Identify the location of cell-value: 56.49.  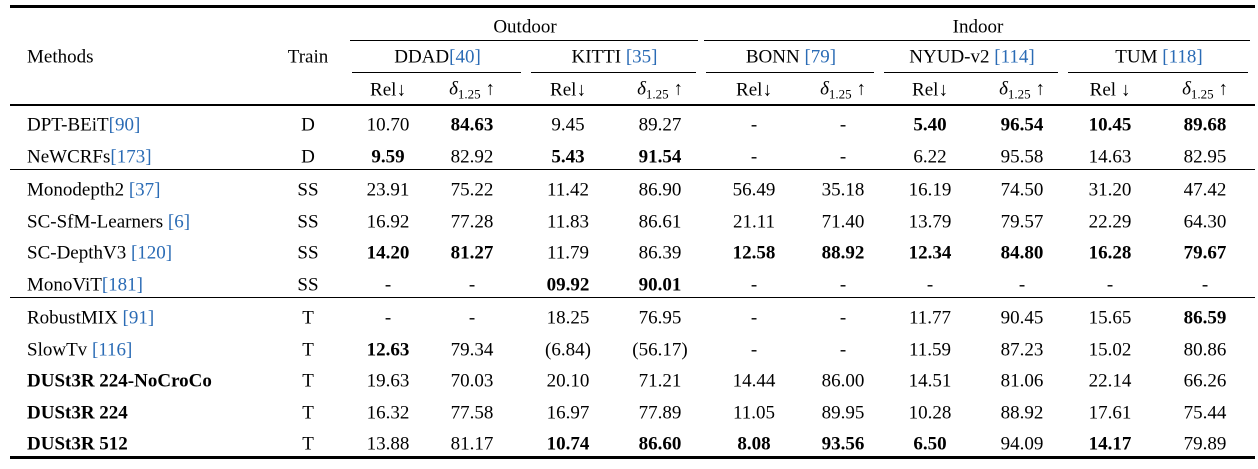
(754, 190).